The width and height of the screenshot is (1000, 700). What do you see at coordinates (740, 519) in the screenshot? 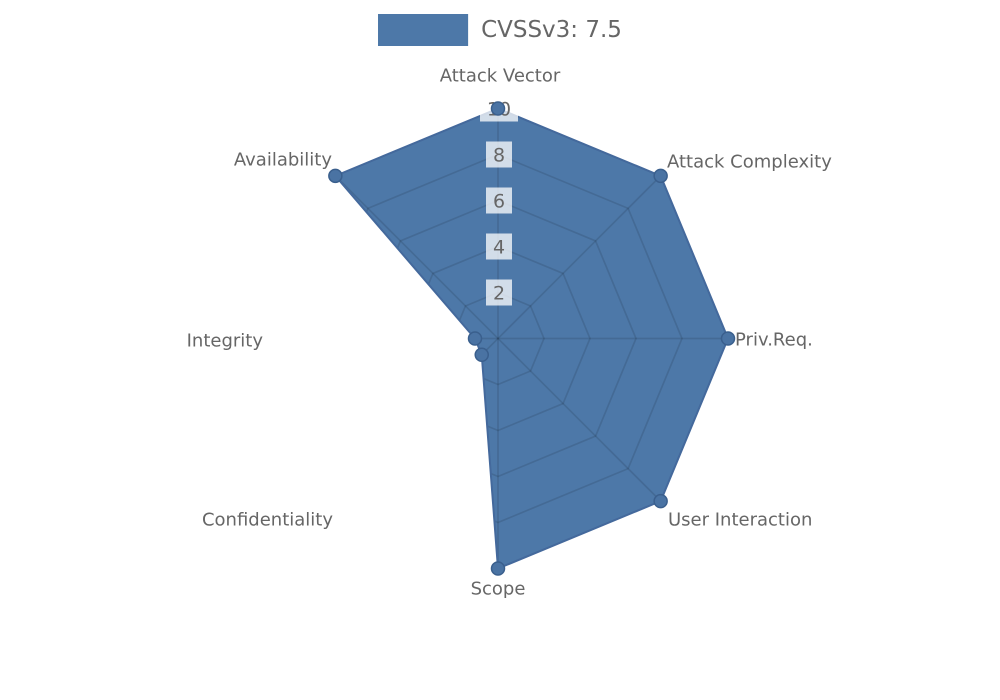
I see `axis-label-user-interaction: User Interaction` at bounding box center [740, 519].